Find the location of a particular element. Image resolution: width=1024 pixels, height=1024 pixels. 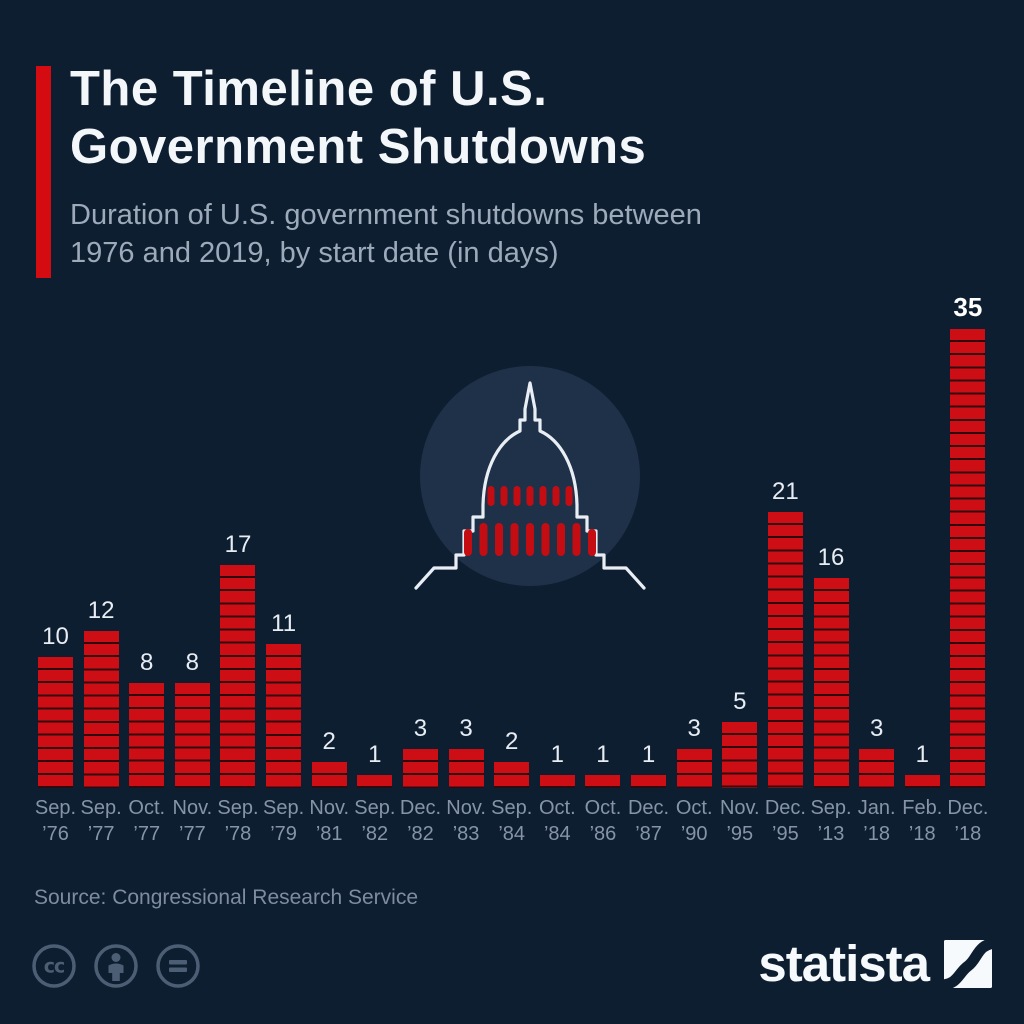

capitol-outline is located at coordinates (530, 485).